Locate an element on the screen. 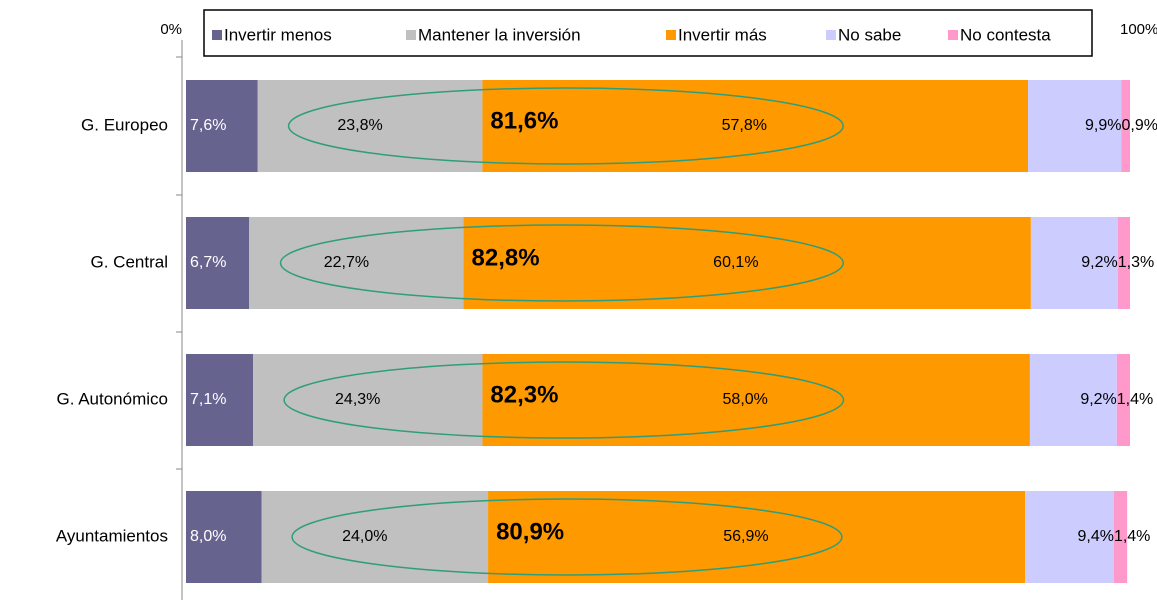  value-label: 57,8% is located at coordinates (744, 125).